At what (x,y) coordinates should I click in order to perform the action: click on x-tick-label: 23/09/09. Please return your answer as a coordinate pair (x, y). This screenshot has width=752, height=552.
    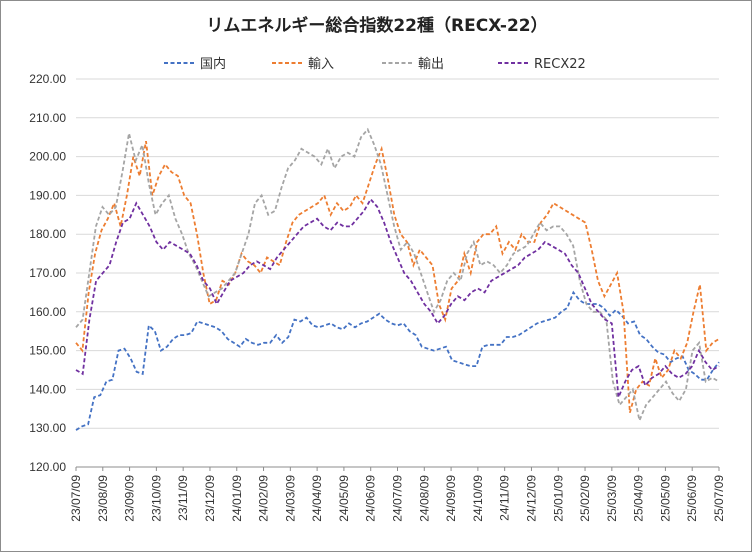
    Looking at the image, I should click on (130, 498).